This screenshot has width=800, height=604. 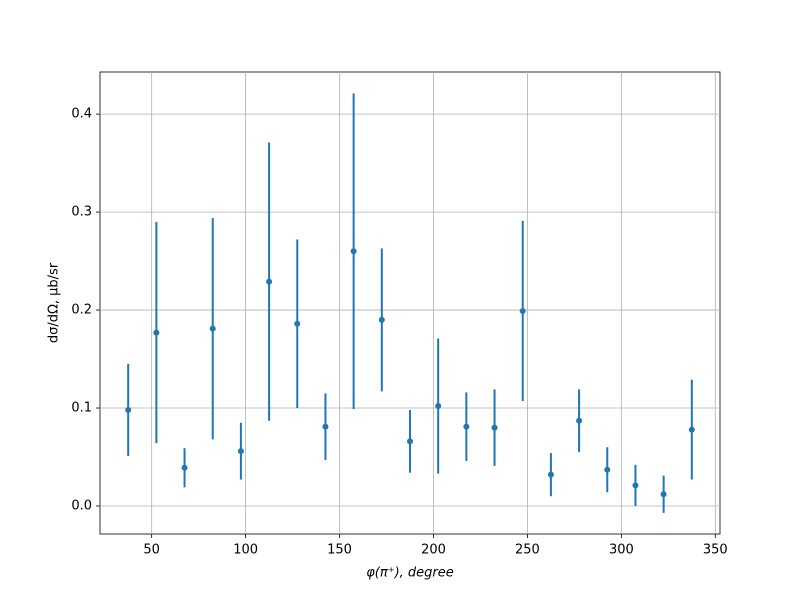 What do you see at coordinates (54, 302) in the screenshot?
I see `y-axis-label: dσ/dΩ, μb/sr` at bounding box center [54, 302].